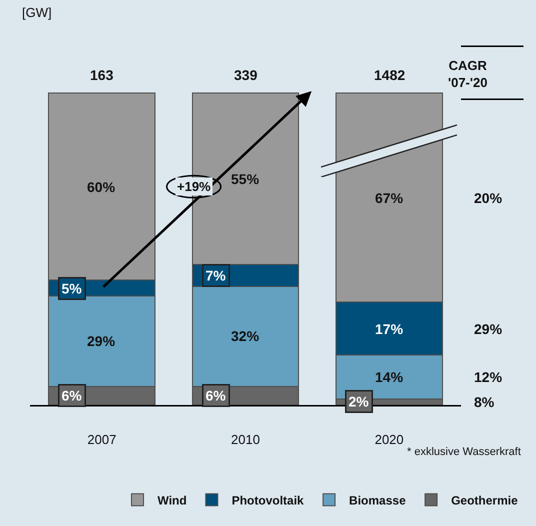  I want to click on x-tick-label: 2020, so click(389, 440).